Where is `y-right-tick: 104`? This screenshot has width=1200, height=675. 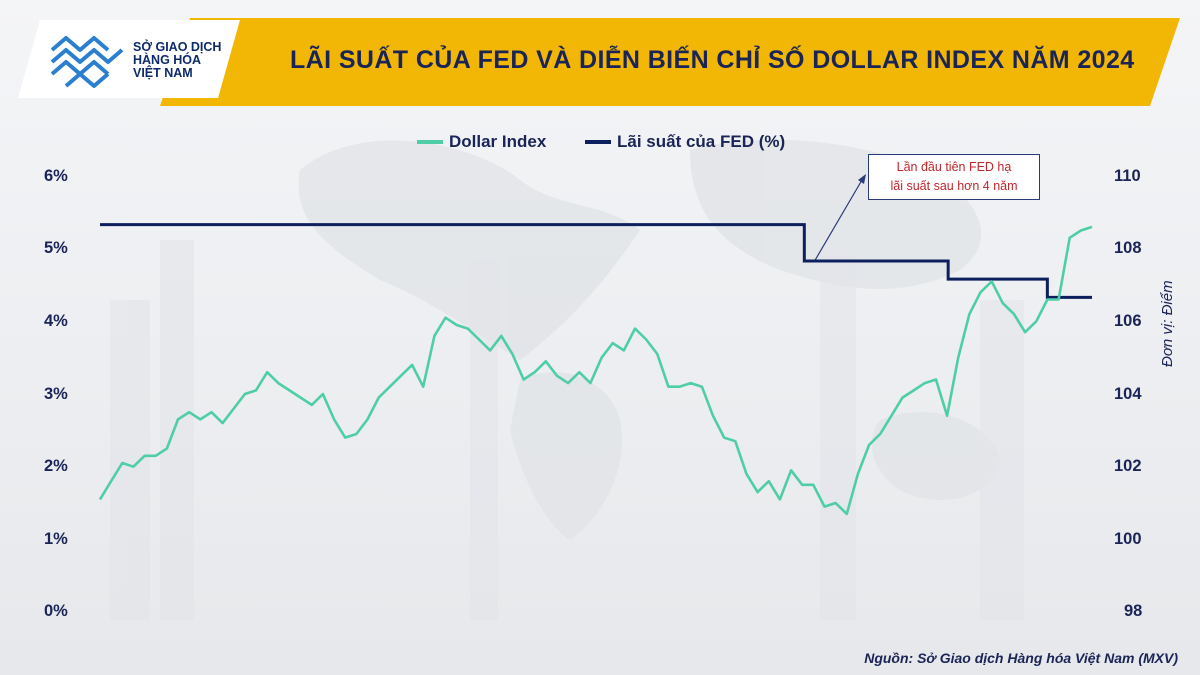
y-right-tick: 104 is located at coordinates (1128, 394).